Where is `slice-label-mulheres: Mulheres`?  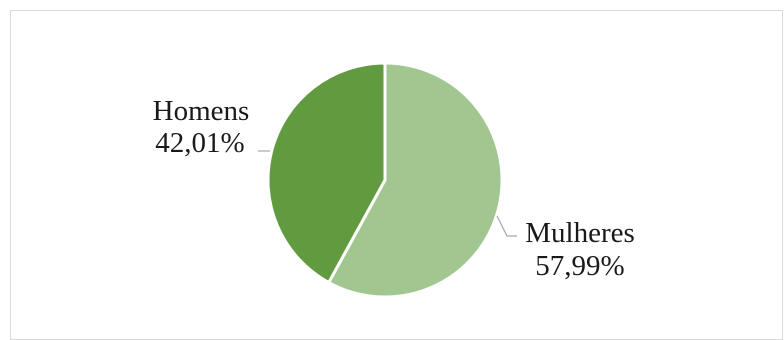 slice-label-mulheres: Mulheres is located at coordinates (580, 233).